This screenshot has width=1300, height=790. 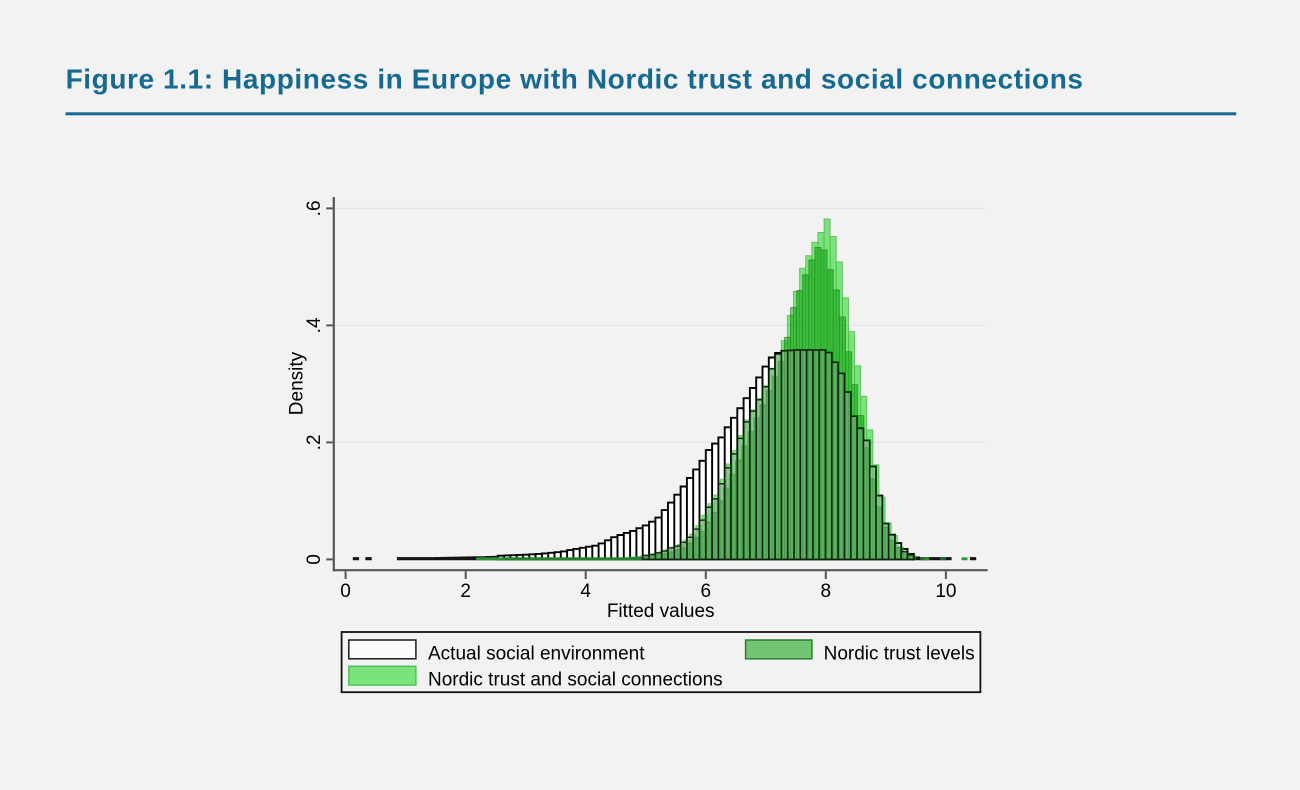 What do you see at coordinates (899, 653) in the screenshot?
I see `svg-text: Nordic trust levels` at bounding box center [899, 653].